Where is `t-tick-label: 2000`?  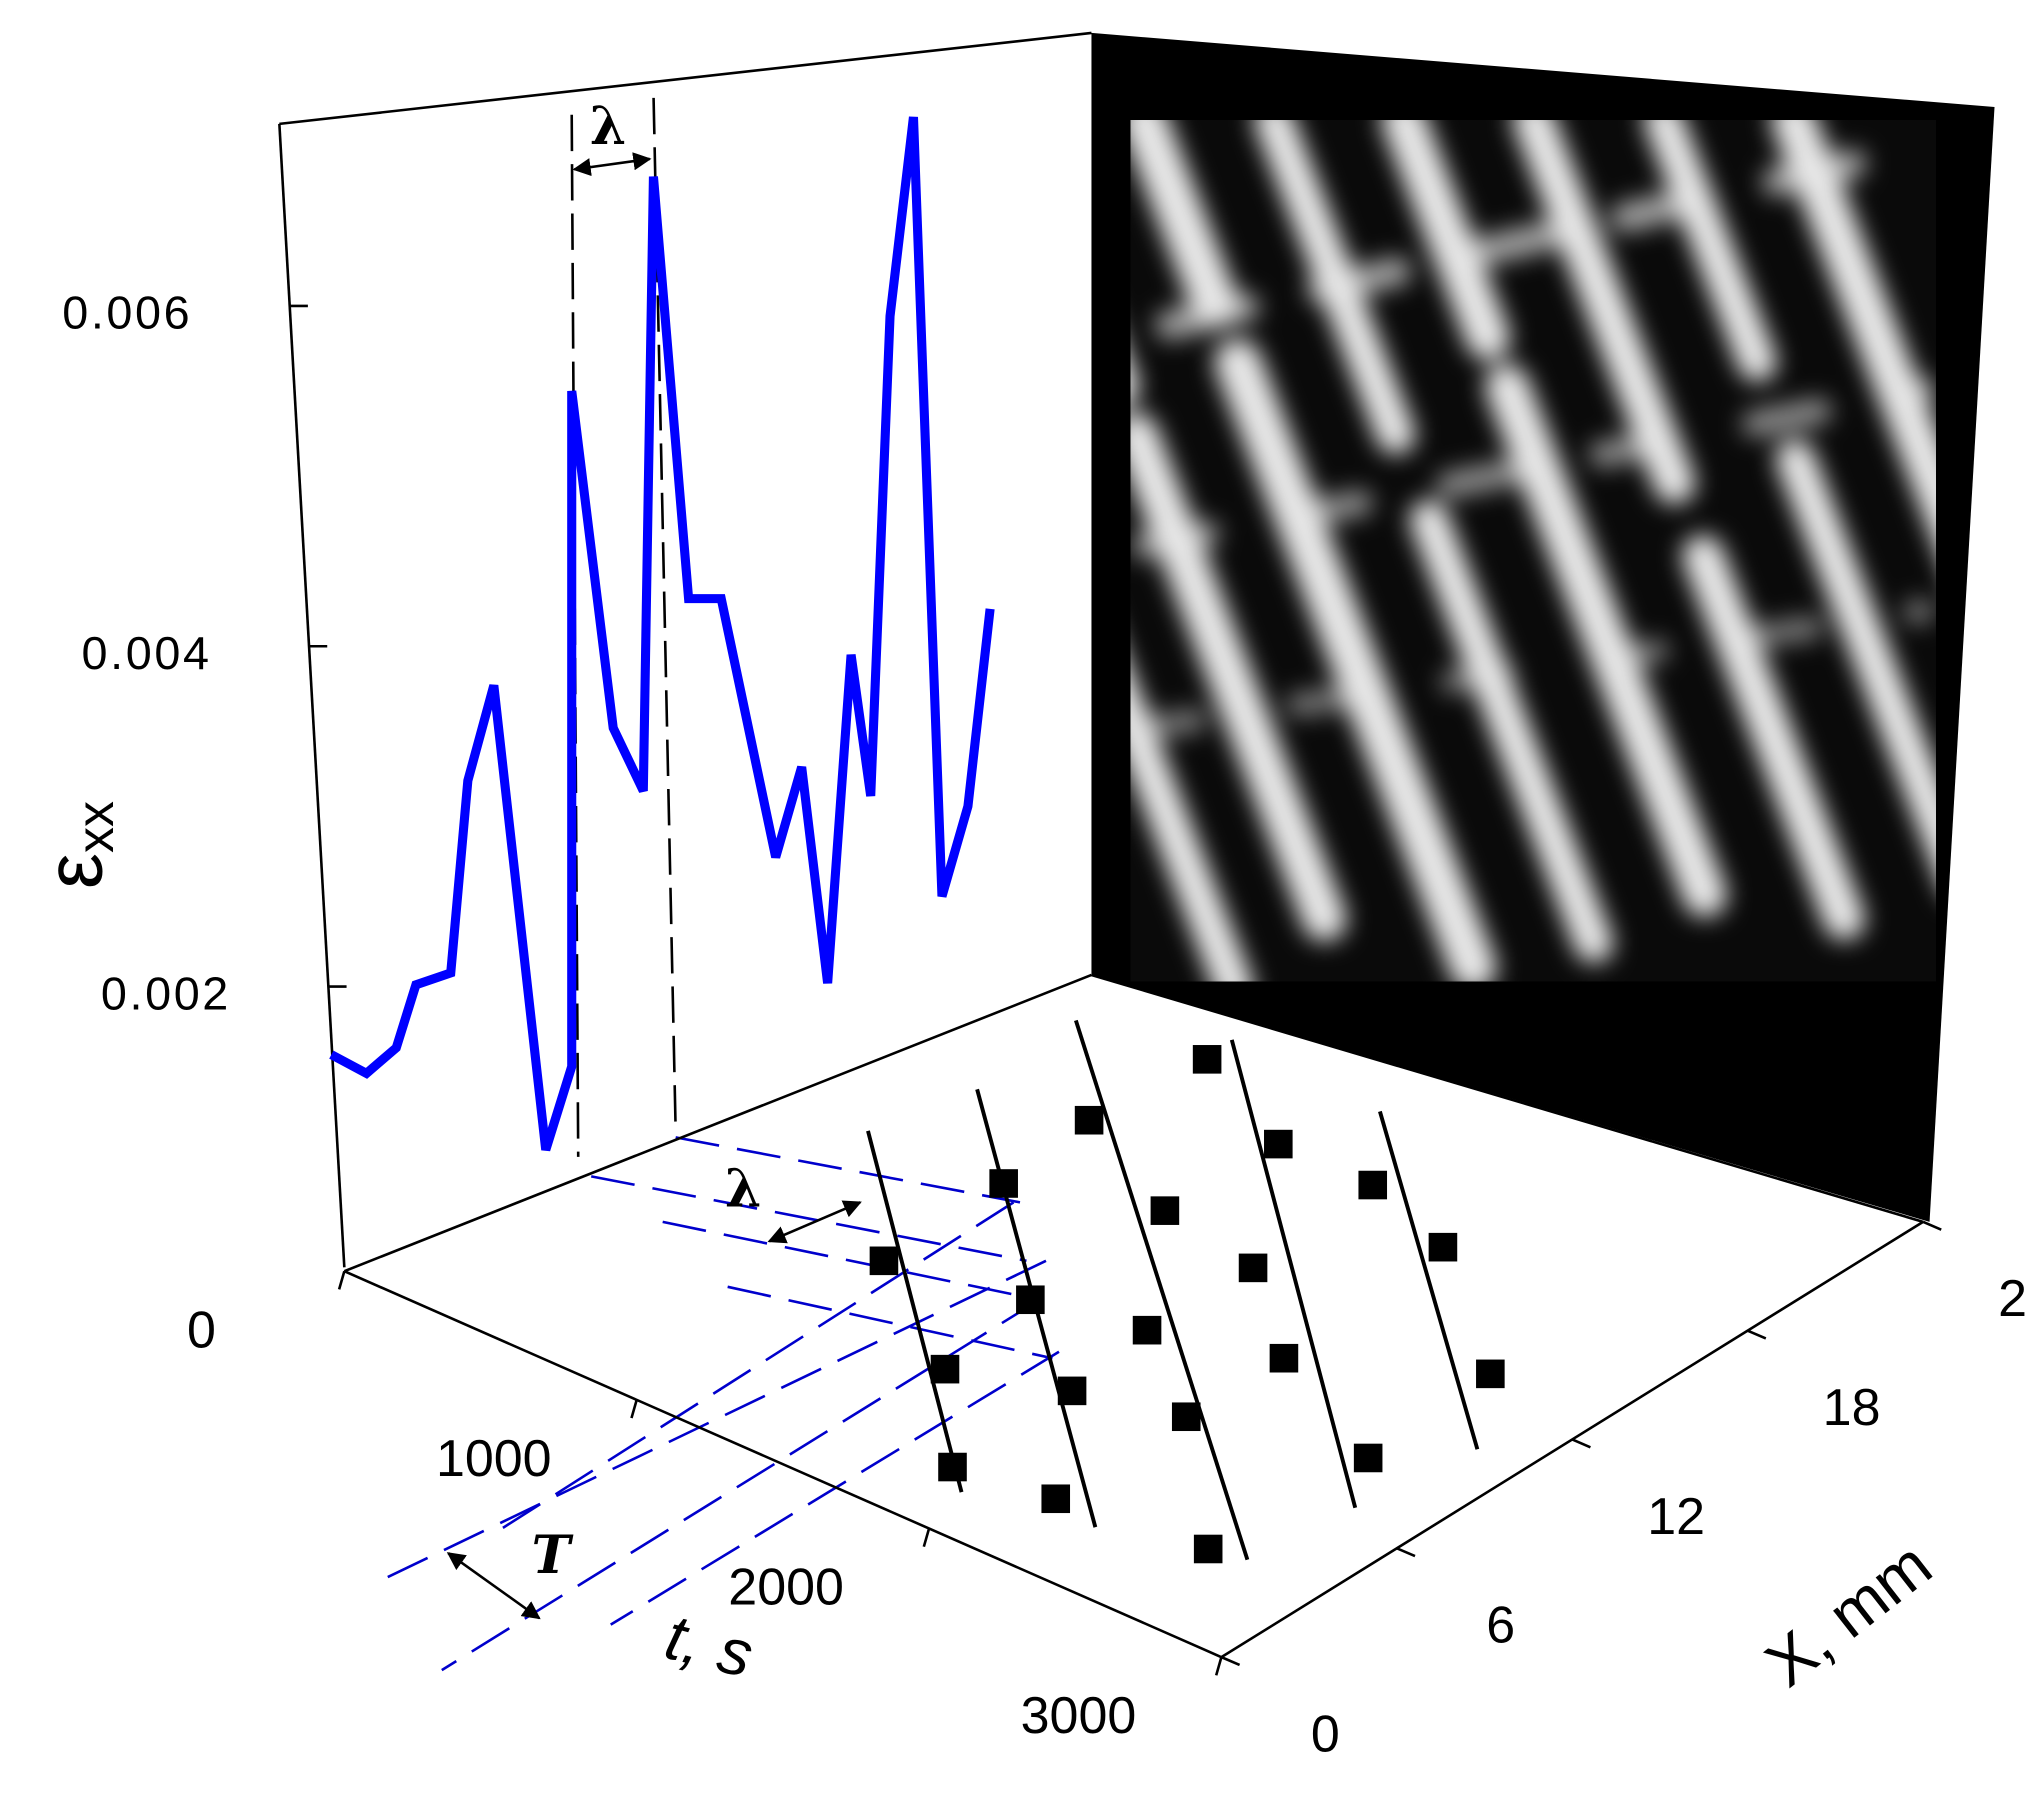 t-tick-label: 2000 is located at coordinates (786, 1588).